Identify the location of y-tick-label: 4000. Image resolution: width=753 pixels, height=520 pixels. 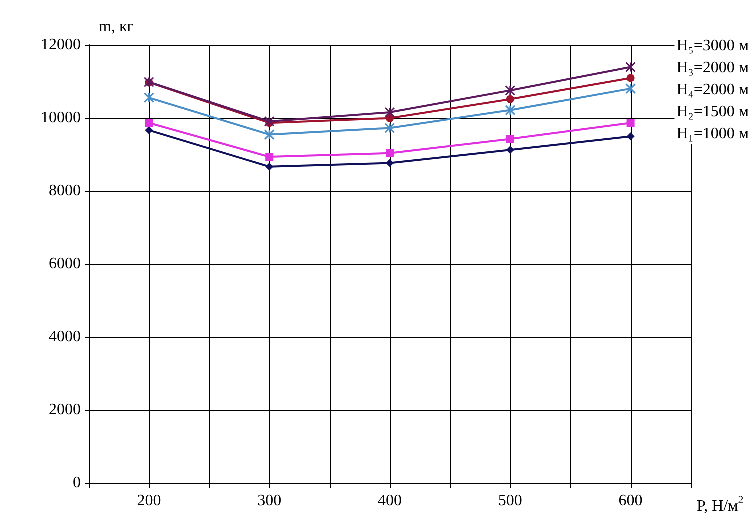
(65, 337).